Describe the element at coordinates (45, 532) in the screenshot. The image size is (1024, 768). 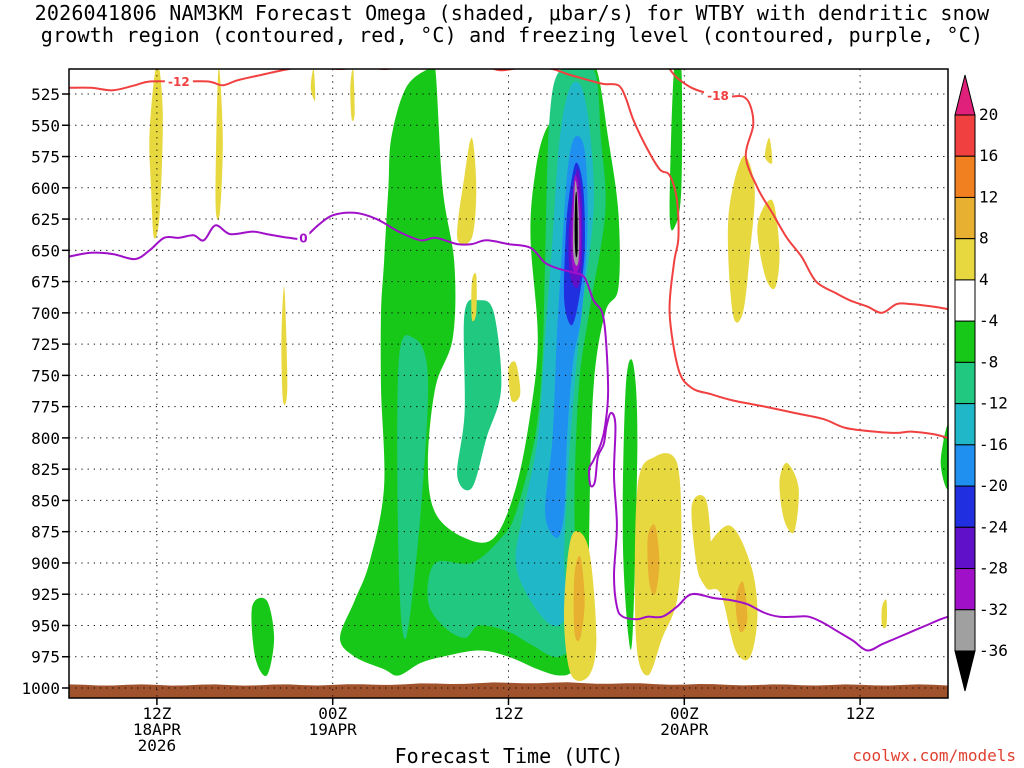
I see `y-tick-label: 875` at that location.